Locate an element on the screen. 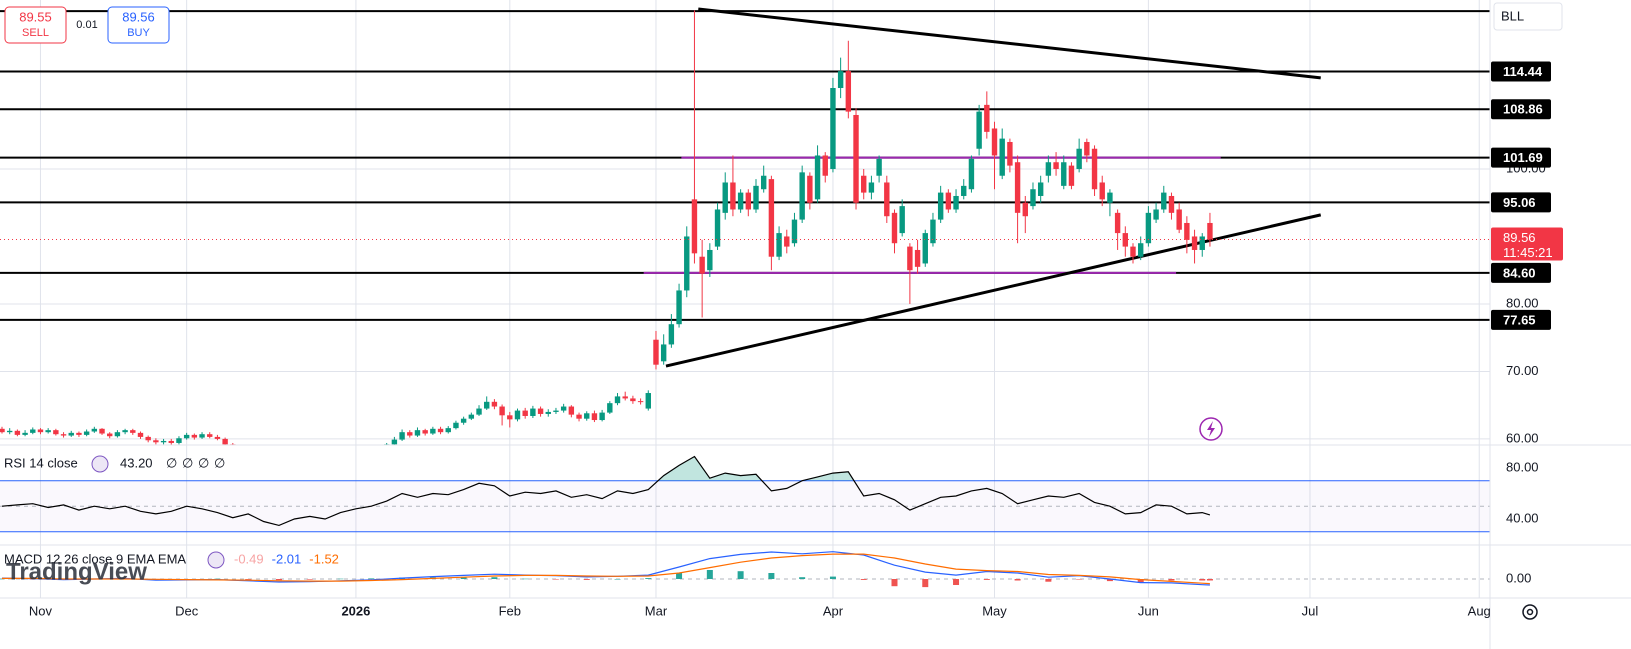 This screenshot has width=1631, height=649. x-tick-label: Nov is located at coordinates (41, 610).